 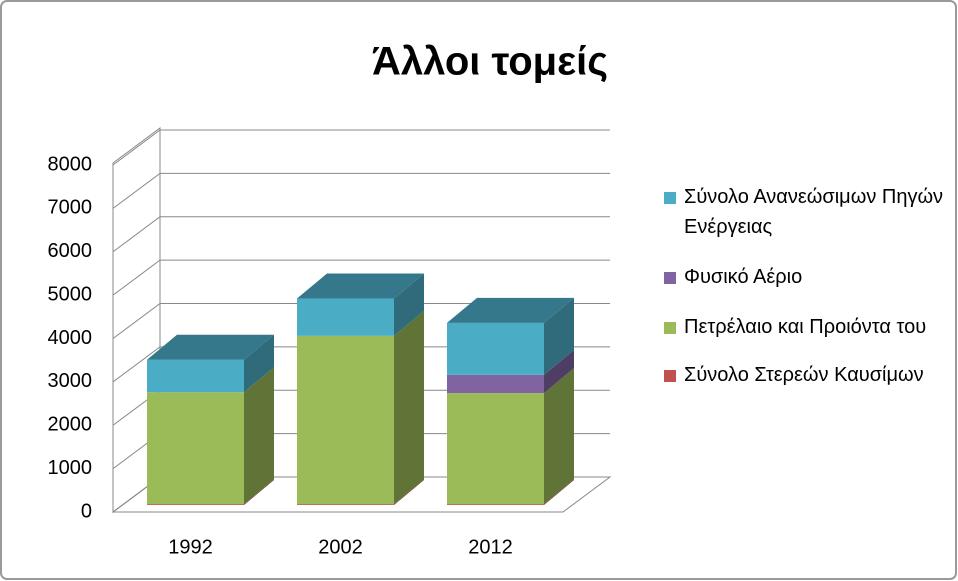 What do you see at coordinates (814, 212) in the screenshot?
I see `legend-label: Σύνολο Ανανεώσιμων Πηγών Ενέργειας` at bounding box center [814, 212].